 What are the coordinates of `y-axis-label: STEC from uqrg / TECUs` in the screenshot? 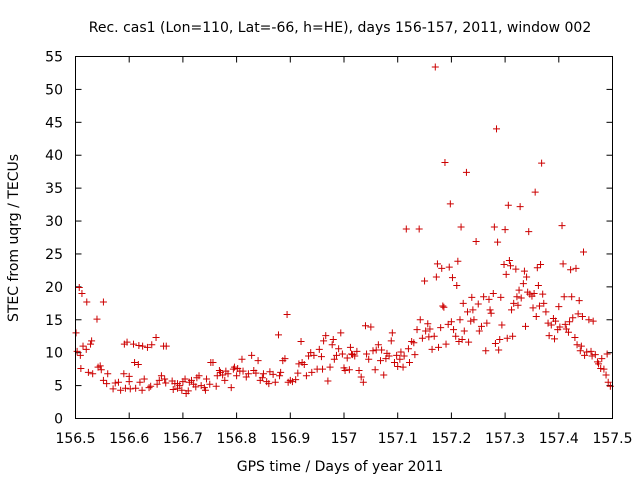 It's located at (14, 238).